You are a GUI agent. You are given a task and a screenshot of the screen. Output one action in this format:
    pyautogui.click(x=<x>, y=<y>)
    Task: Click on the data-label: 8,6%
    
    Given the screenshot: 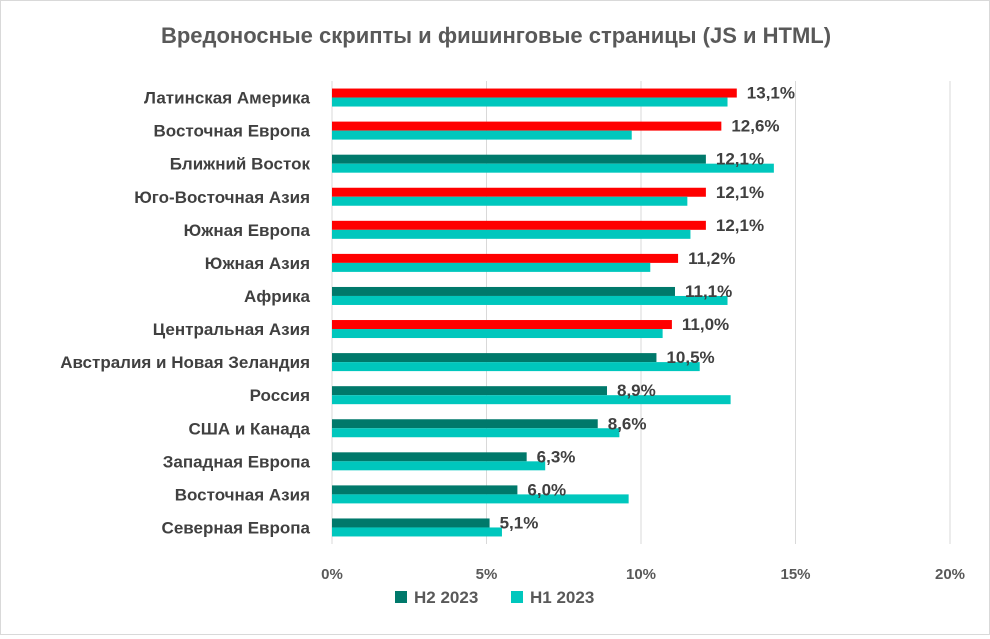 What is the action you would take?
    pyautogui.click(x=627, y=423)
    